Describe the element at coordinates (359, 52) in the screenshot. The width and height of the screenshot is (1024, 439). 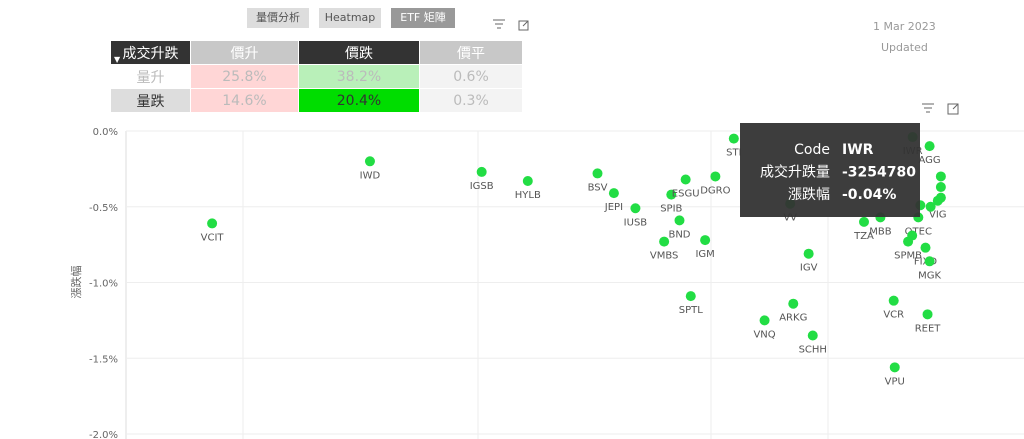
I see `col-header: 價跌` at that location.